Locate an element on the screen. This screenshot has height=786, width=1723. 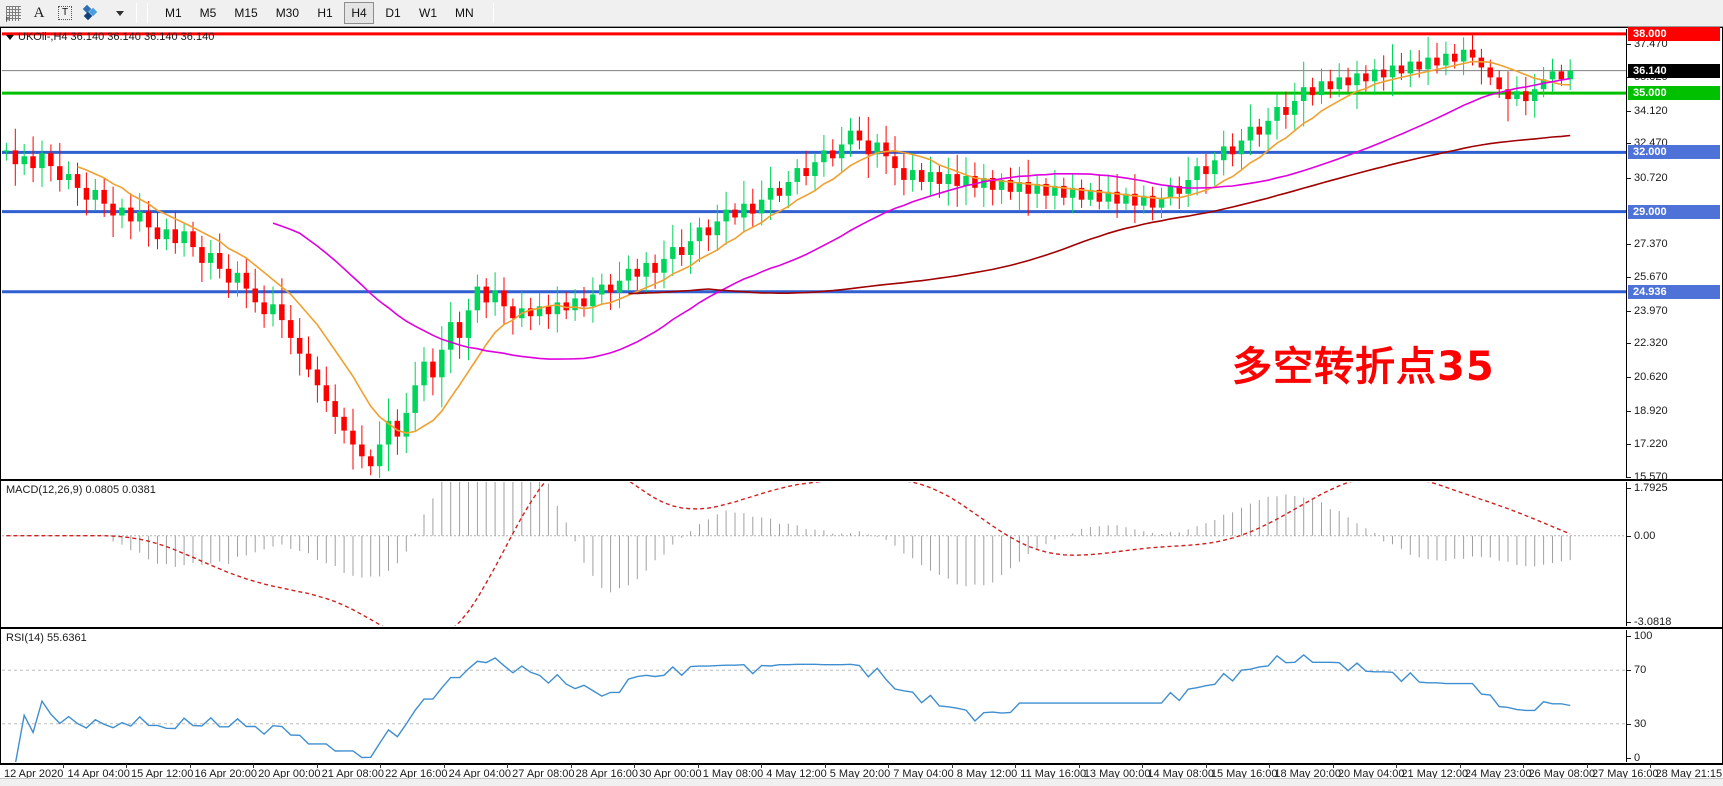
macd-indicator-label: MACD(12,26,9) 0.0805 0.0381 is located at coordinates (81, 490).